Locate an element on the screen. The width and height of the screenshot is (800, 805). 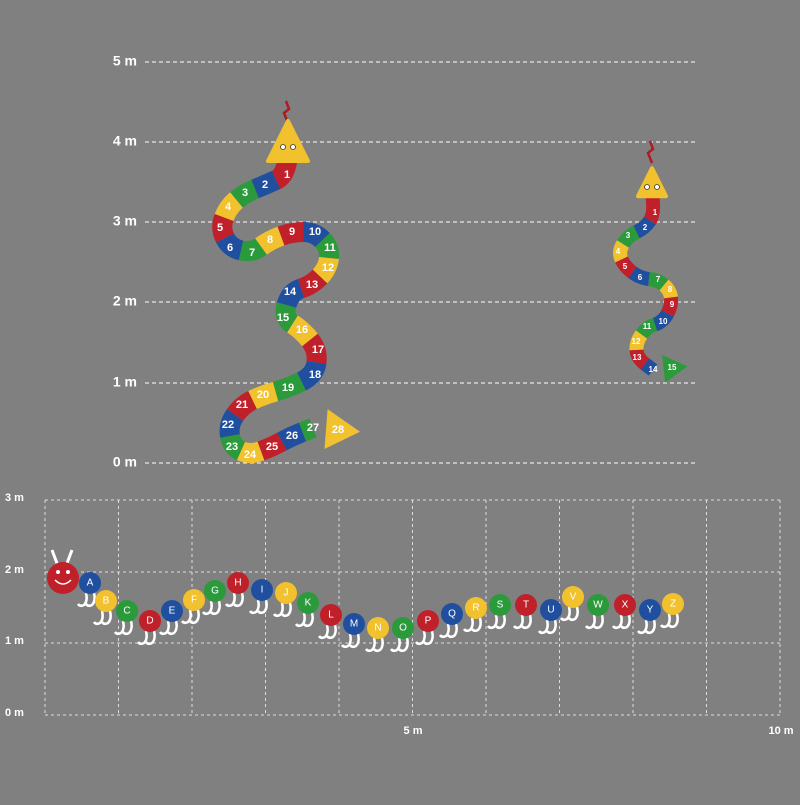
eye is located at coordinates (68, 572).